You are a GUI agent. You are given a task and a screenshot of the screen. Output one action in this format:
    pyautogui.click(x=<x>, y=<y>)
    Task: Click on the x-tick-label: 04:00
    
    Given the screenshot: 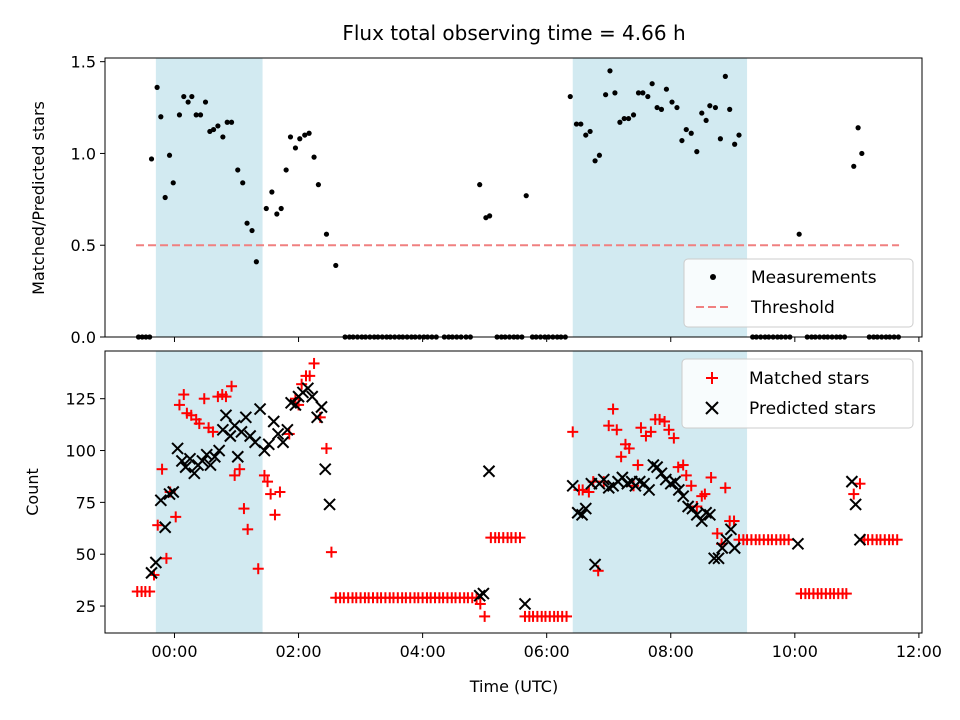 What is the action you would take?
    pyautogui.click(x=423, y=651)
    